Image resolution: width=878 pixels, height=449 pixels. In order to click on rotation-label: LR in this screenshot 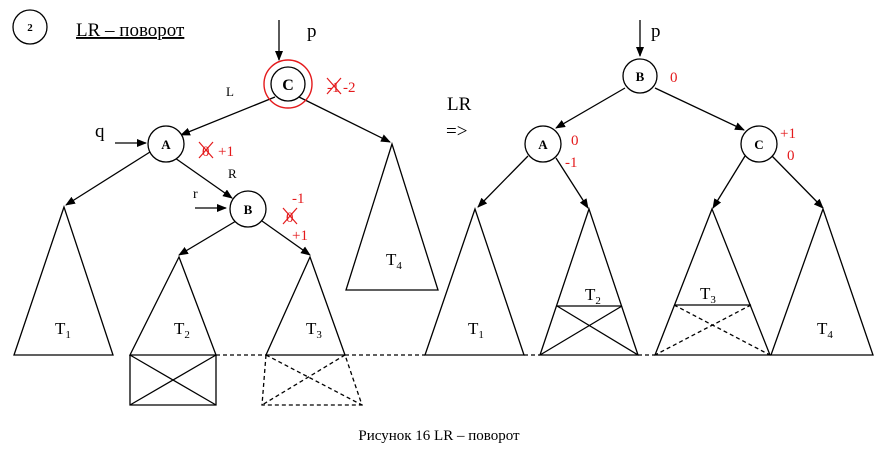, I will do `click(459, 104)`.